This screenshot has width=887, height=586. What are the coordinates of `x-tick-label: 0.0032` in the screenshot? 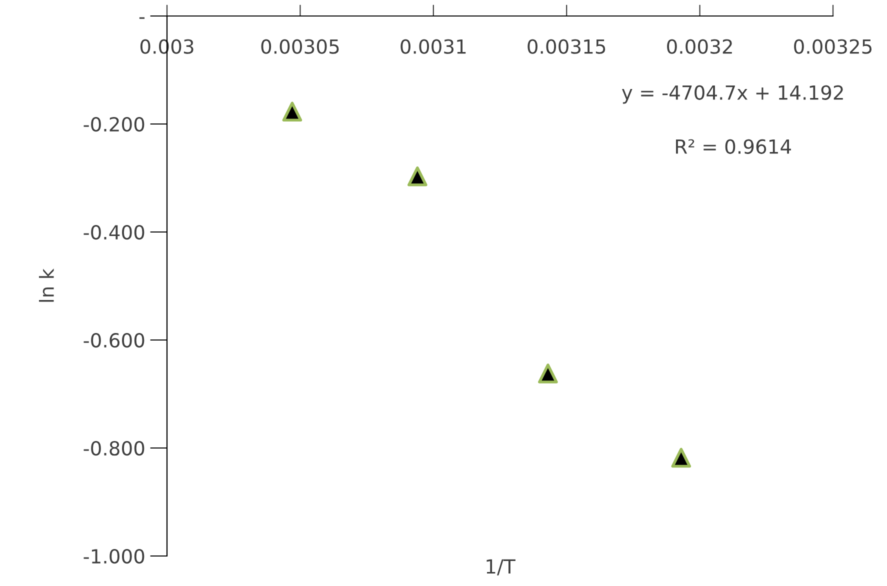 It's located at (699, 46).